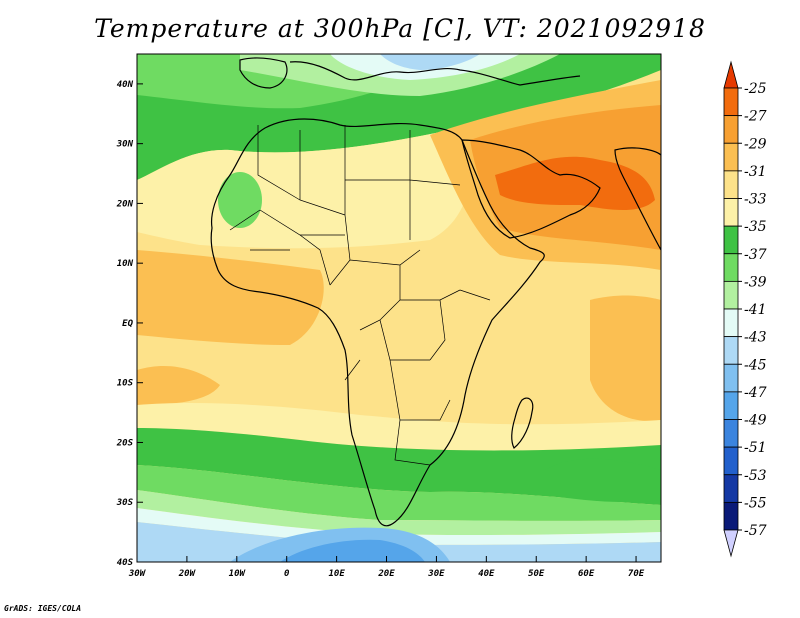 The height and width of the screenshot is (618, 800). What do you see at coordinates (755, 476) in the screenshot?
I see `colorbar-label: -53` at bounding box center [755, 476].